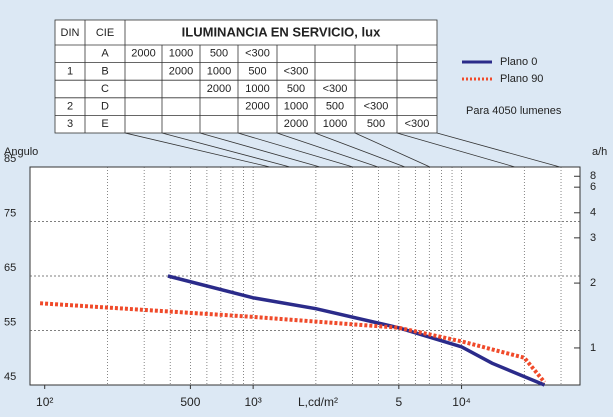  Describe the element at coordinates (599, 152) in the screenshot. I see `y2-label: a/h` at that location.